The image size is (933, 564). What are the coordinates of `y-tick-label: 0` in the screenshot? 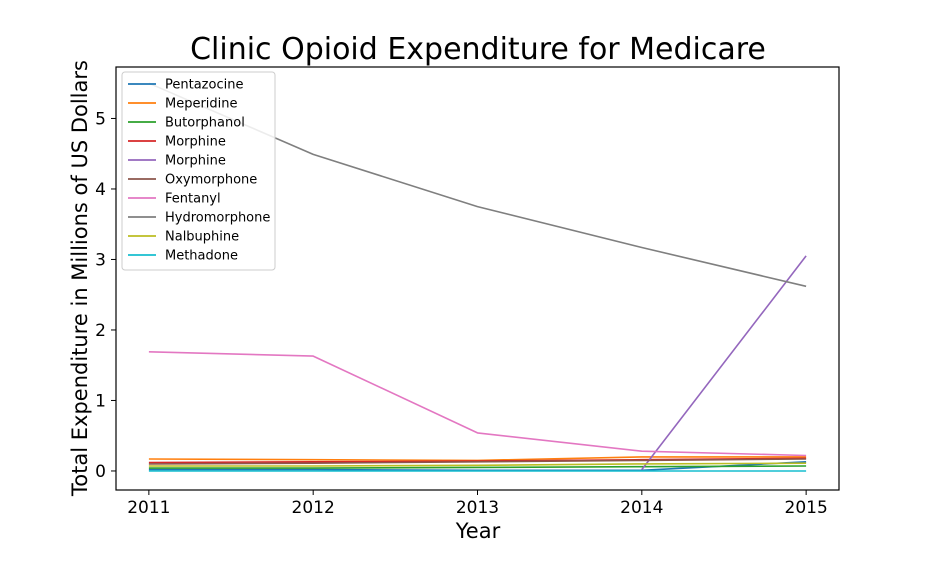 It's located at (100, 472).